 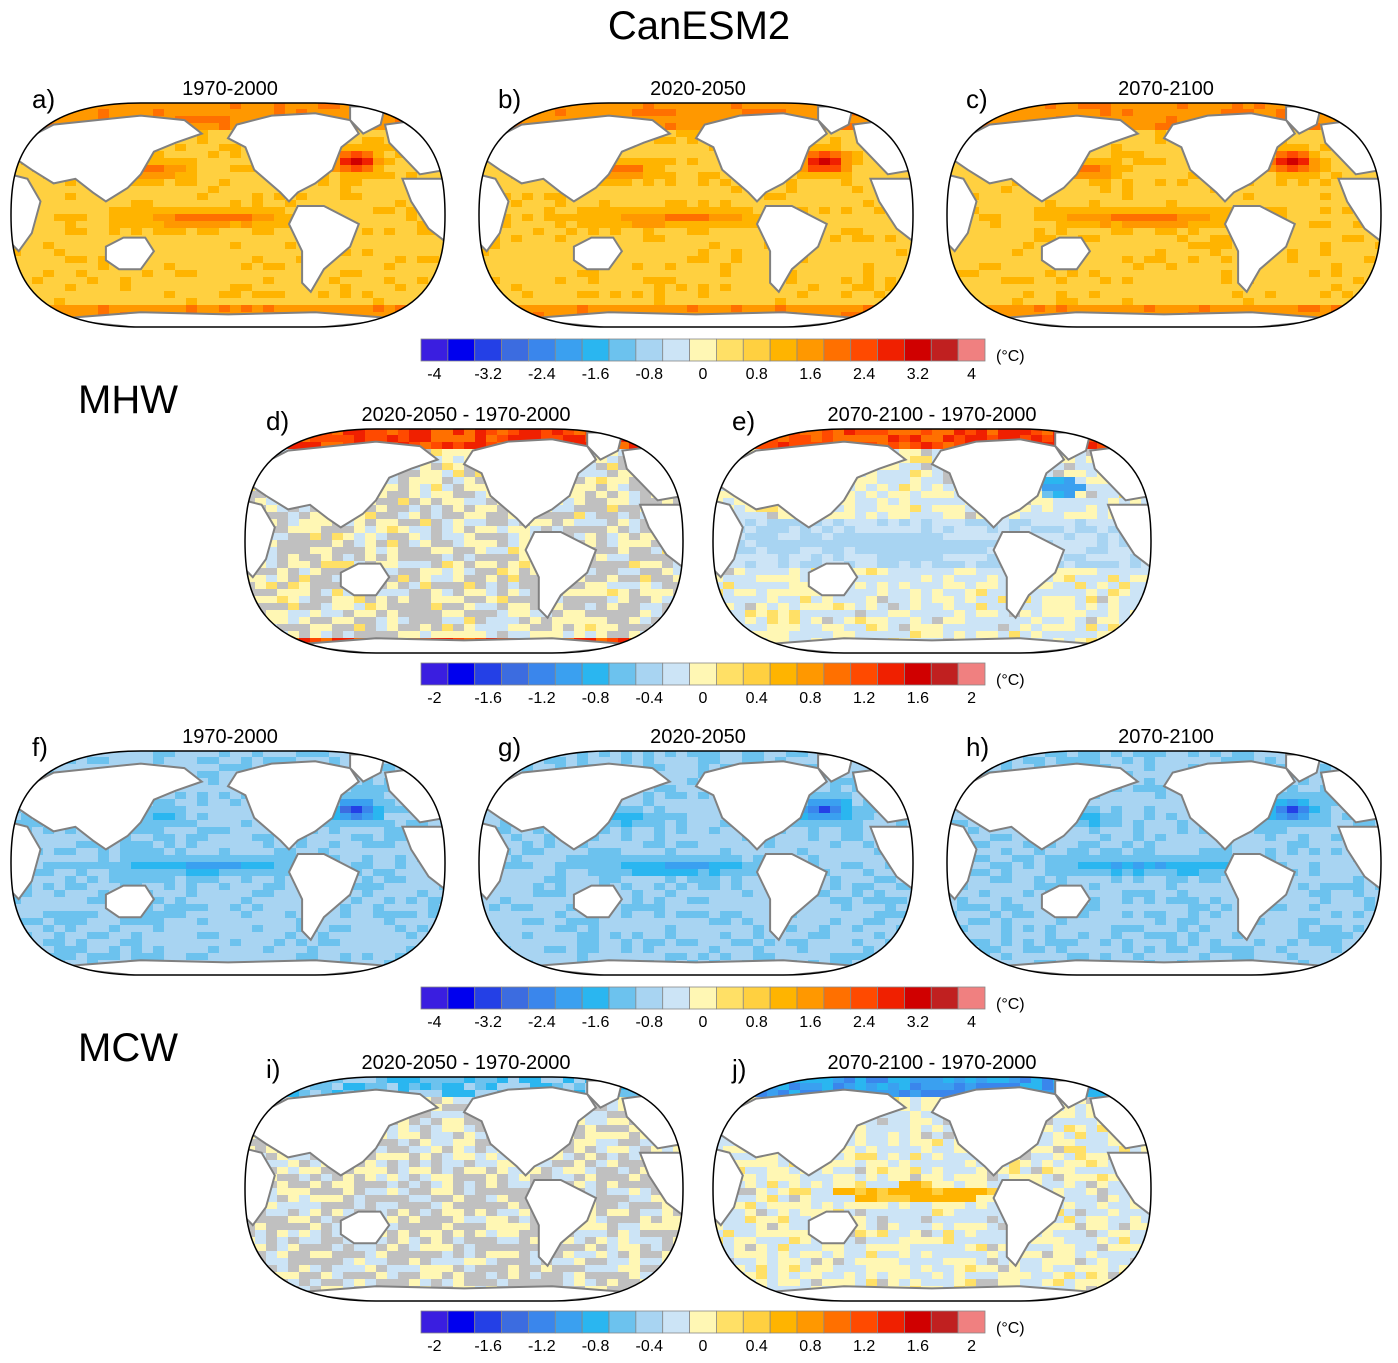 I want to click on figure-title: CanESM2, so click(x=699, y=26).